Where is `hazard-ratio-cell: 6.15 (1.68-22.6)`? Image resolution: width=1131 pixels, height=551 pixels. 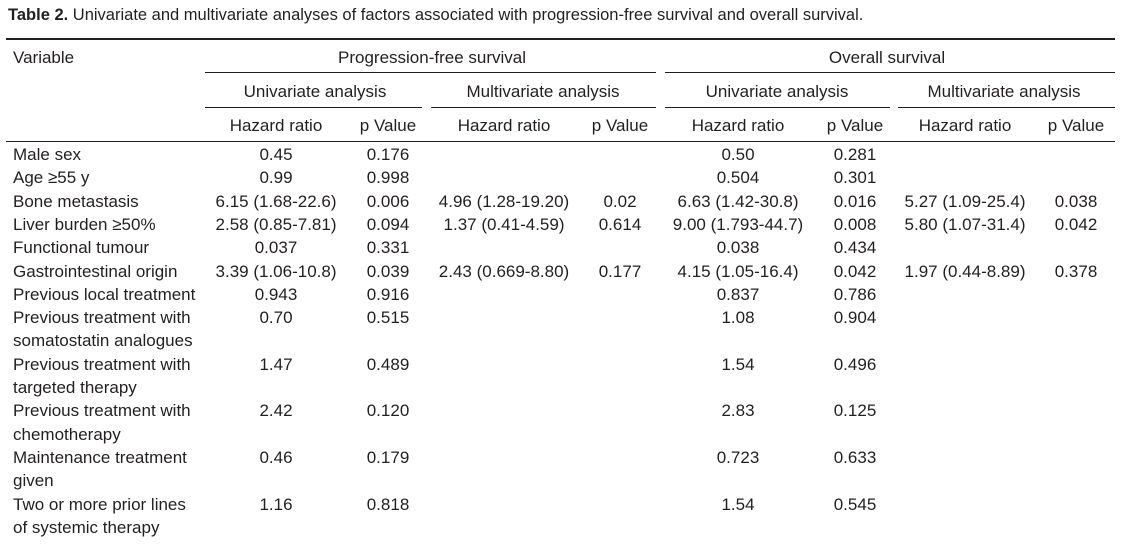
hazard-ratio-cell: 6.15 (1.68-22.6) is located at coordinates (276, 201).